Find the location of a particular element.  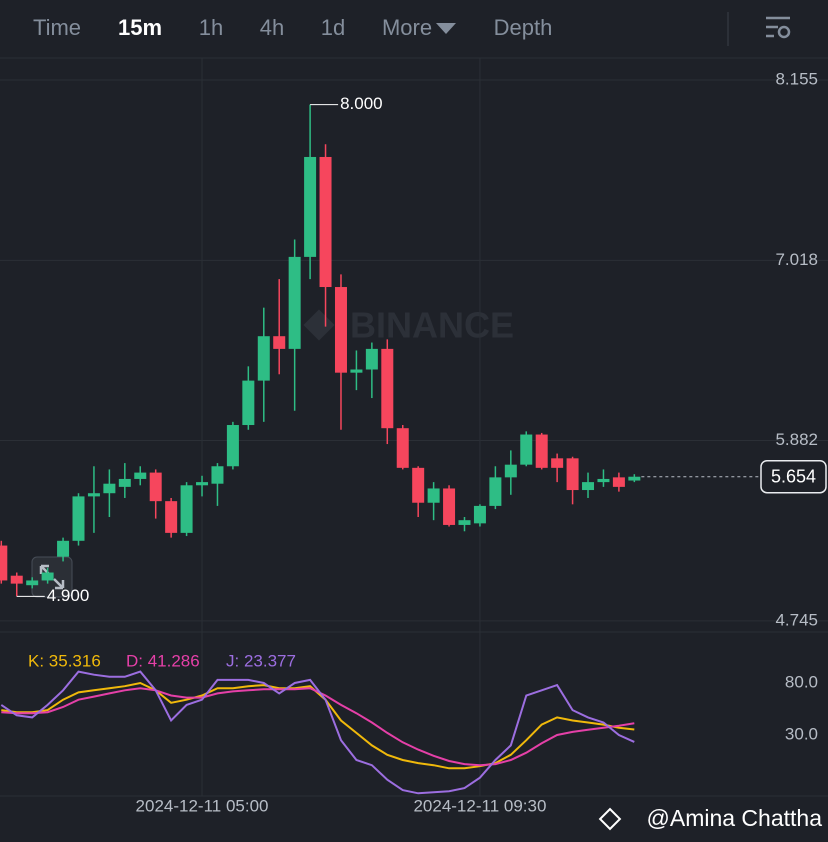

x-tick-label: 2024-12-11 09:30 is located at coordinates (479, 805).